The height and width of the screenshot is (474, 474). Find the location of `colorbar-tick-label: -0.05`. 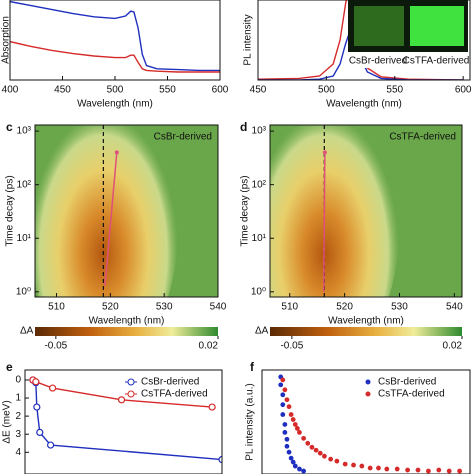

colorbar-tick-label: -0.05 is located at coordinates (55, 346).